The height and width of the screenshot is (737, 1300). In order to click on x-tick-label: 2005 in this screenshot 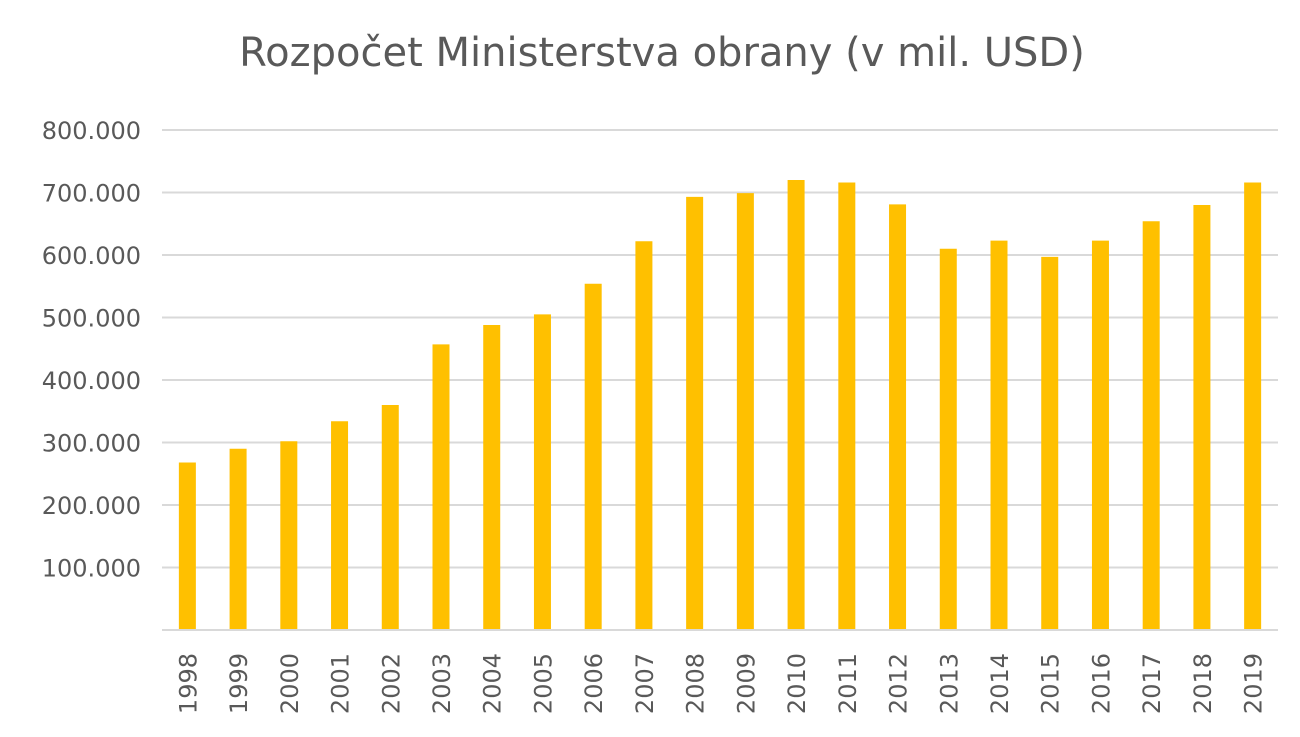, I will do `click(543, 683)`.